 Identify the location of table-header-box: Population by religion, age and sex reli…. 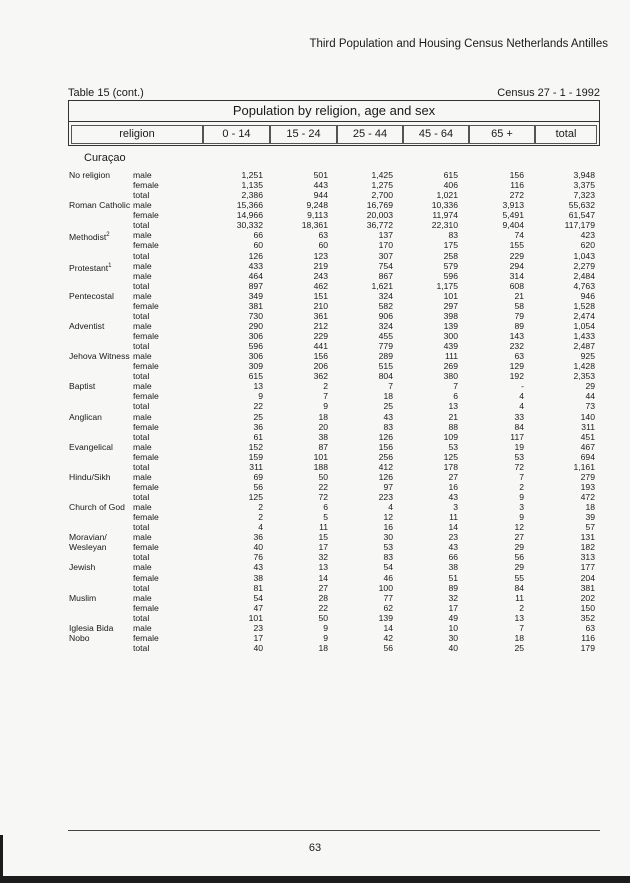
(334, 123).